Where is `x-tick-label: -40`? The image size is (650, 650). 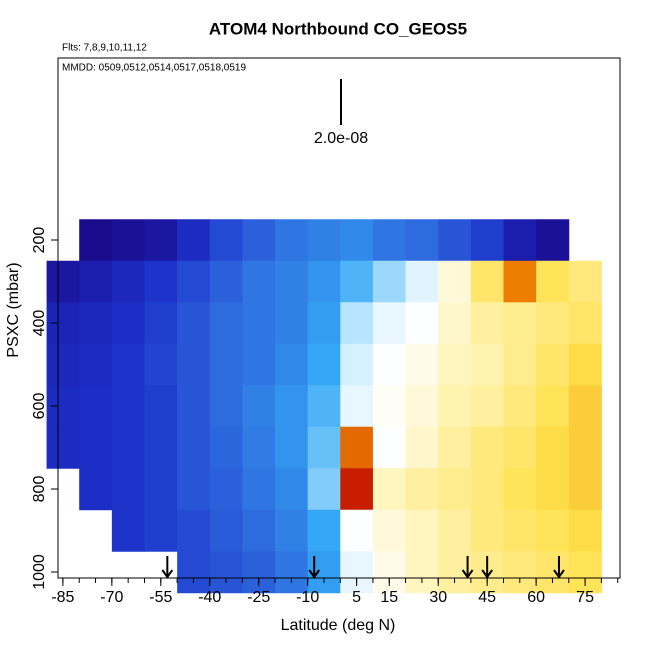
x-tick-label: -40 is located at coordinates (209, 597).